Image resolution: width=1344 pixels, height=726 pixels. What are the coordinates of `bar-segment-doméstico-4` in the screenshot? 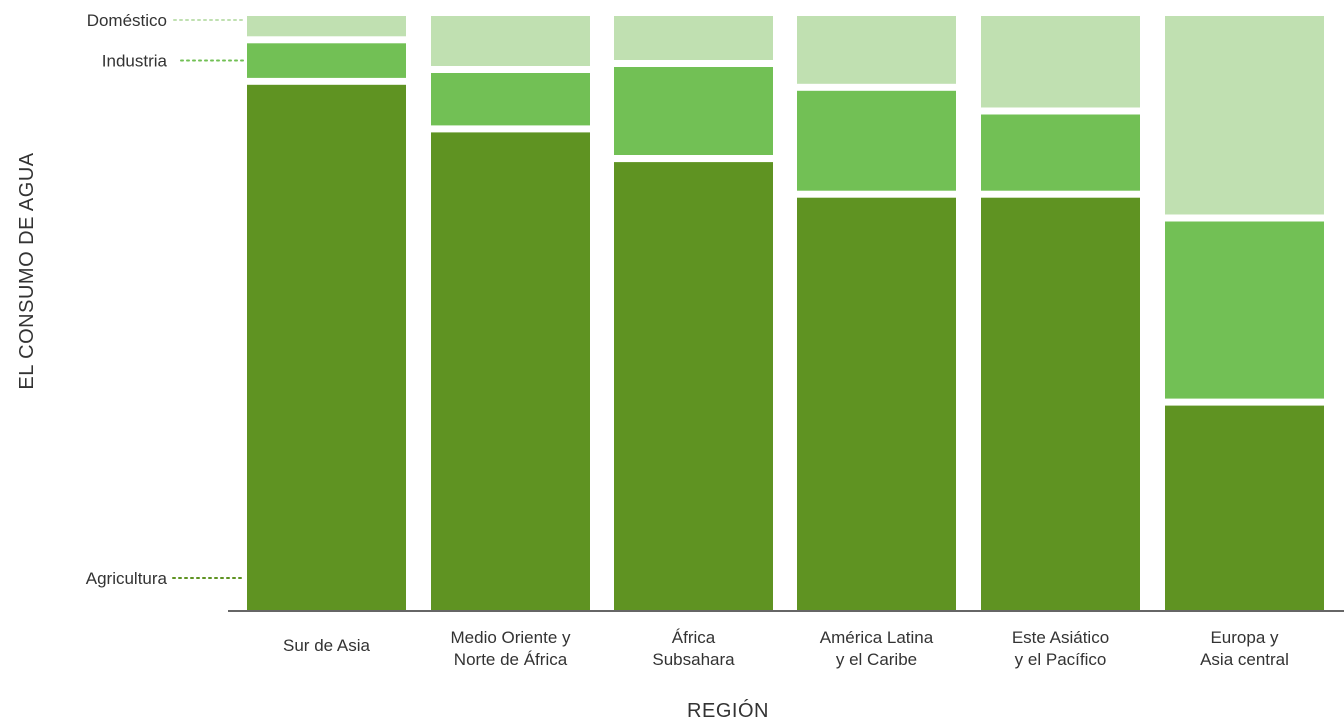 It's located at (1060, 62).